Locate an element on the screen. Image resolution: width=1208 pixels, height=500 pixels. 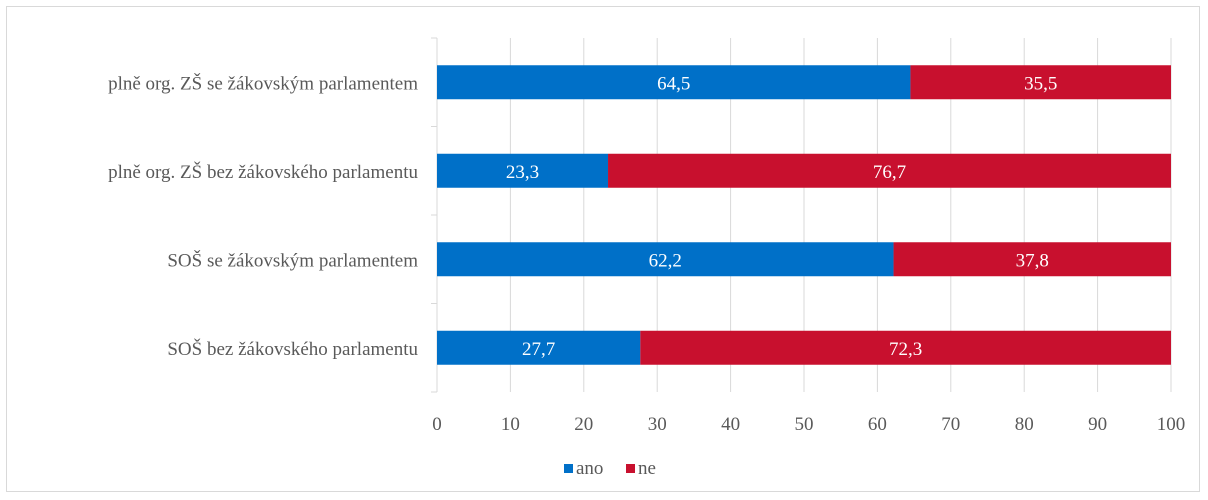
x-tick-label: 0 is located at coordinates (437, 424).